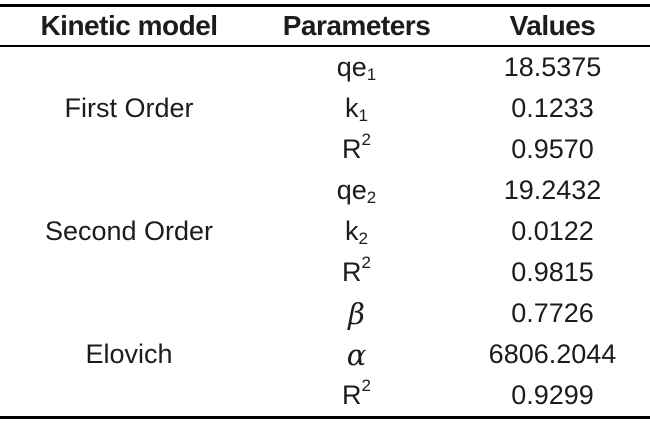  Describe the element at coordinates (552, 395) in the screenshot. I see `value-cell: 0.9299` at that location.